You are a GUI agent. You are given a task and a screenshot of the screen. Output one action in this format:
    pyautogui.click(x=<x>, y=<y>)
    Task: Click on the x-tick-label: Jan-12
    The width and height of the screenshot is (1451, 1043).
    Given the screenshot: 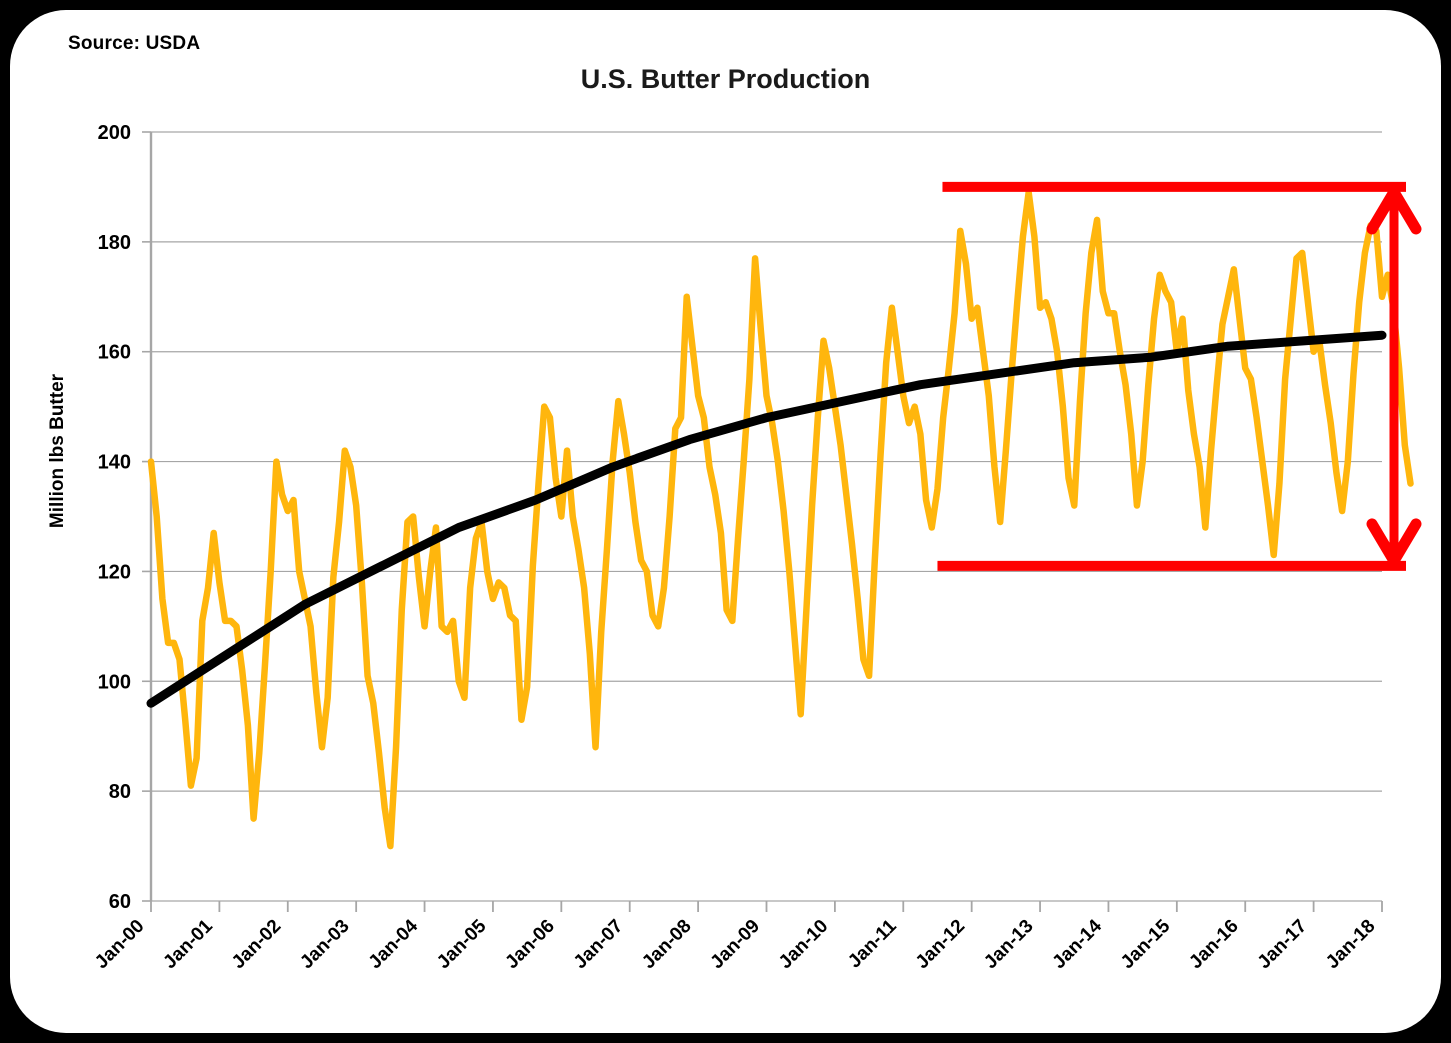 What is the action you would take?
    pyautogui.click(x=940, y=944)
    